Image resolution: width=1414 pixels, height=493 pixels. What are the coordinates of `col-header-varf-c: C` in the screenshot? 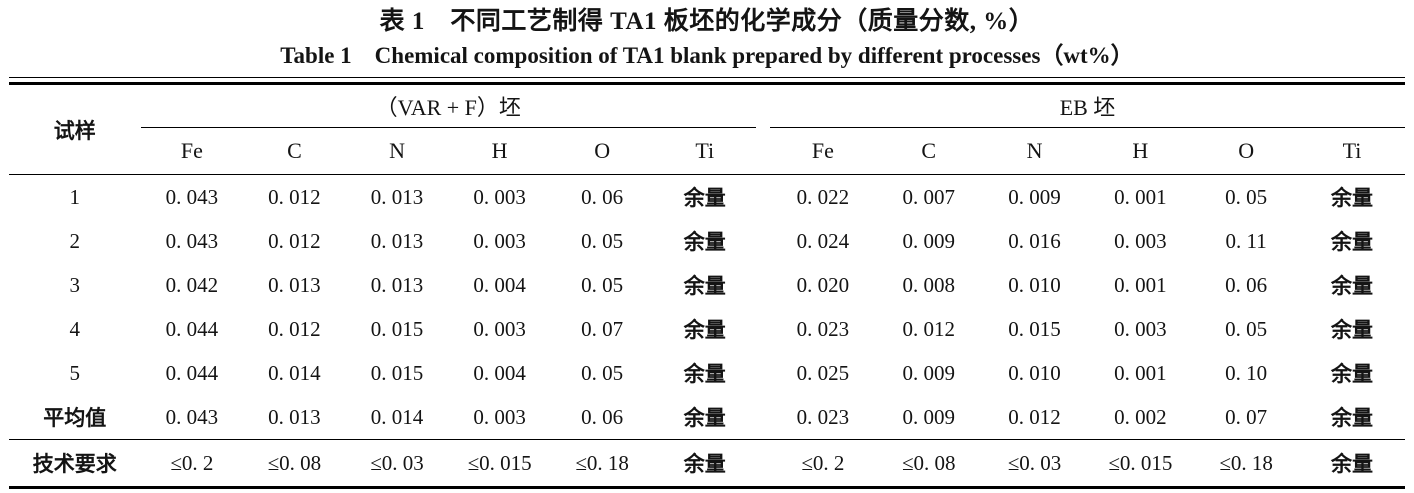 It's located at (294, 150).